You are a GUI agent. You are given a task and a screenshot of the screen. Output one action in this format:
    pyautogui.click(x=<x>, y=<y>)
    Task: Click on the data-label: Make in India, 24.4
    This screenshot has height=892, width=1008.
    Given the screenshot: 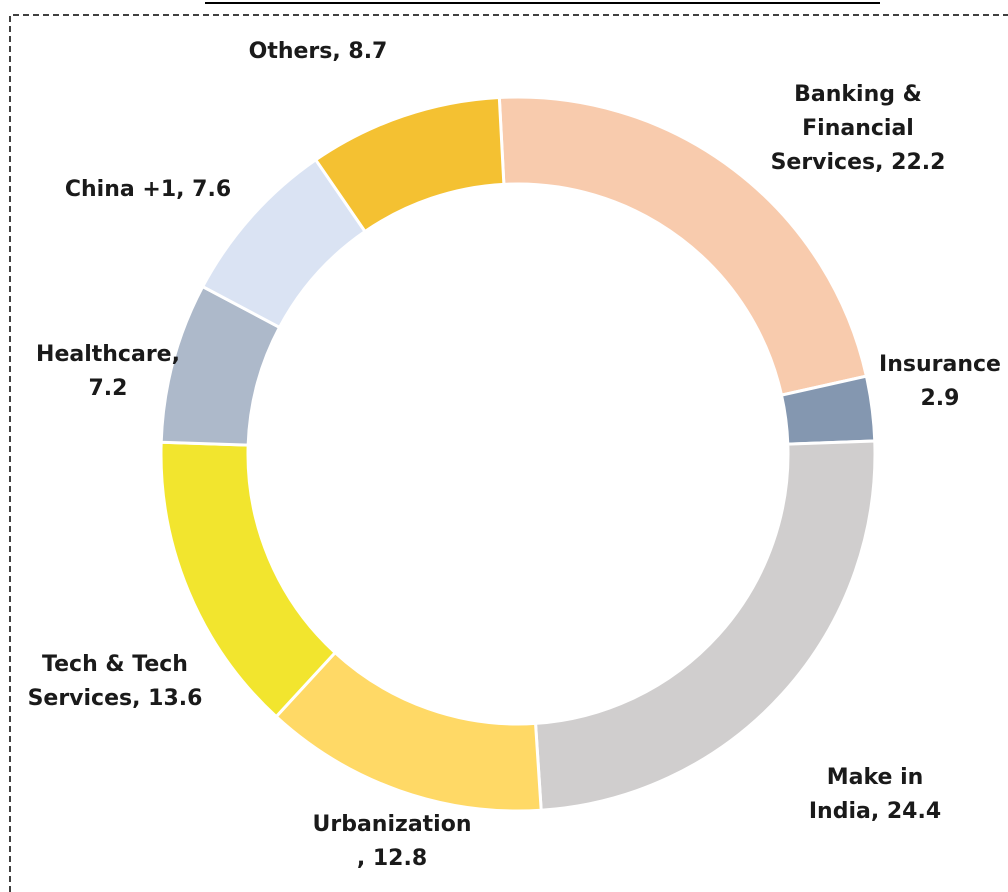 What is the action you would take?
    pyautogui.click(x=875, y=794)
    